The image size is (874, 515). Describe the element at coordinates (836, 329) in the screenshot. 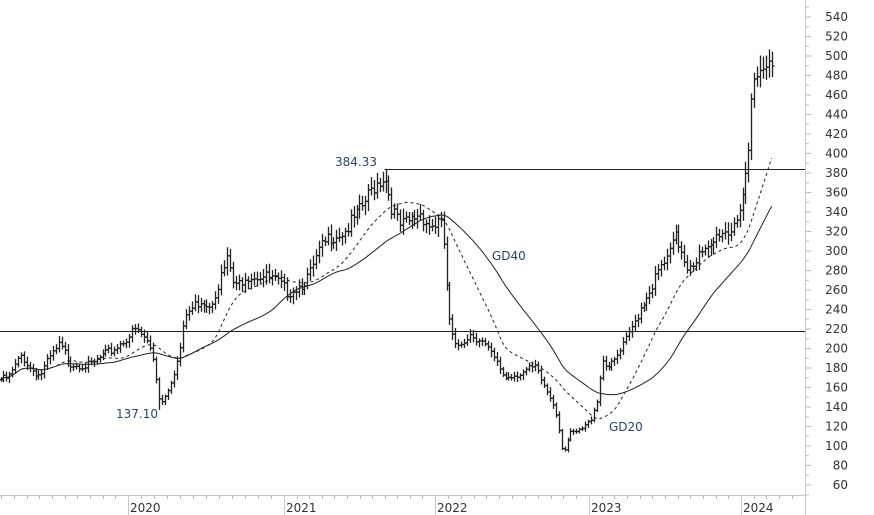

I see `y-tick-label: 220` at that location.